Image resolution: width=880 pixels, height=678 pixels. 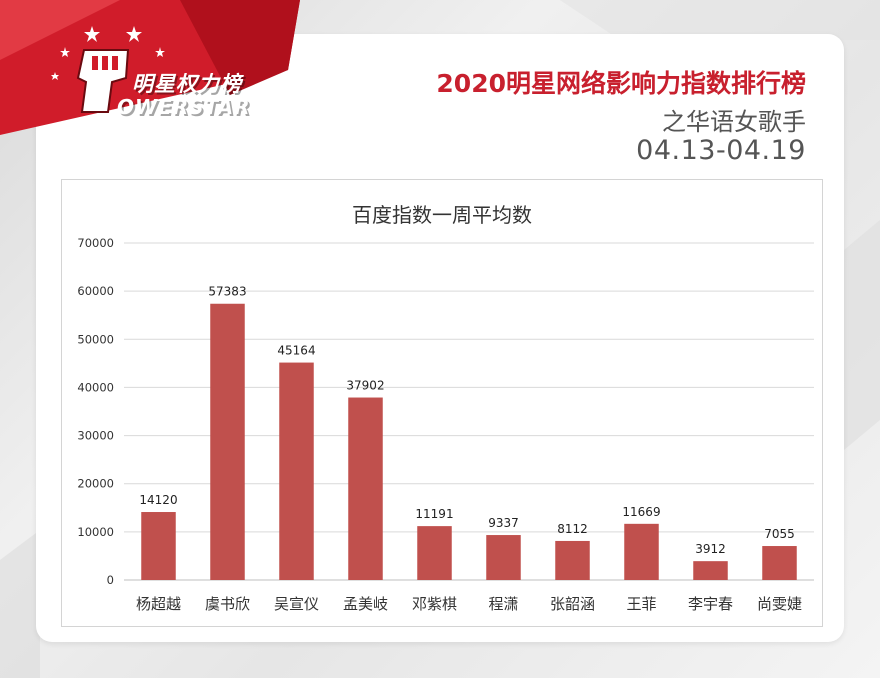 I want to click on bar-孟美岐, so click(x=365, y=488).